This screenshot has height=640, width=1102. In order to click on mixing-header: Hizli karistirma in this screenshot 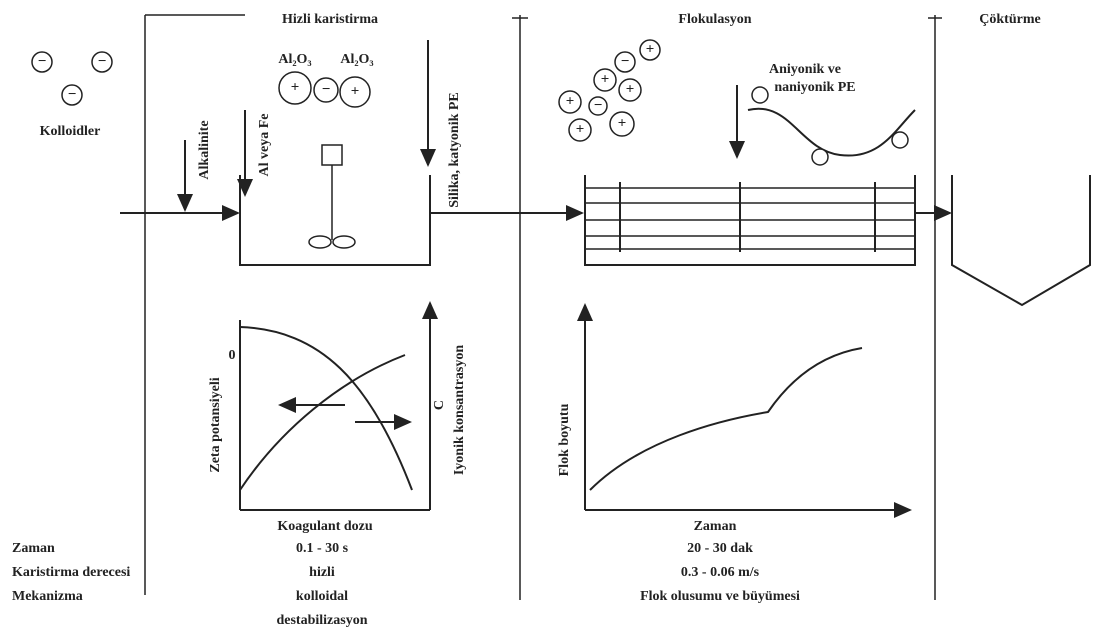, I will do `click(330, 19)`.